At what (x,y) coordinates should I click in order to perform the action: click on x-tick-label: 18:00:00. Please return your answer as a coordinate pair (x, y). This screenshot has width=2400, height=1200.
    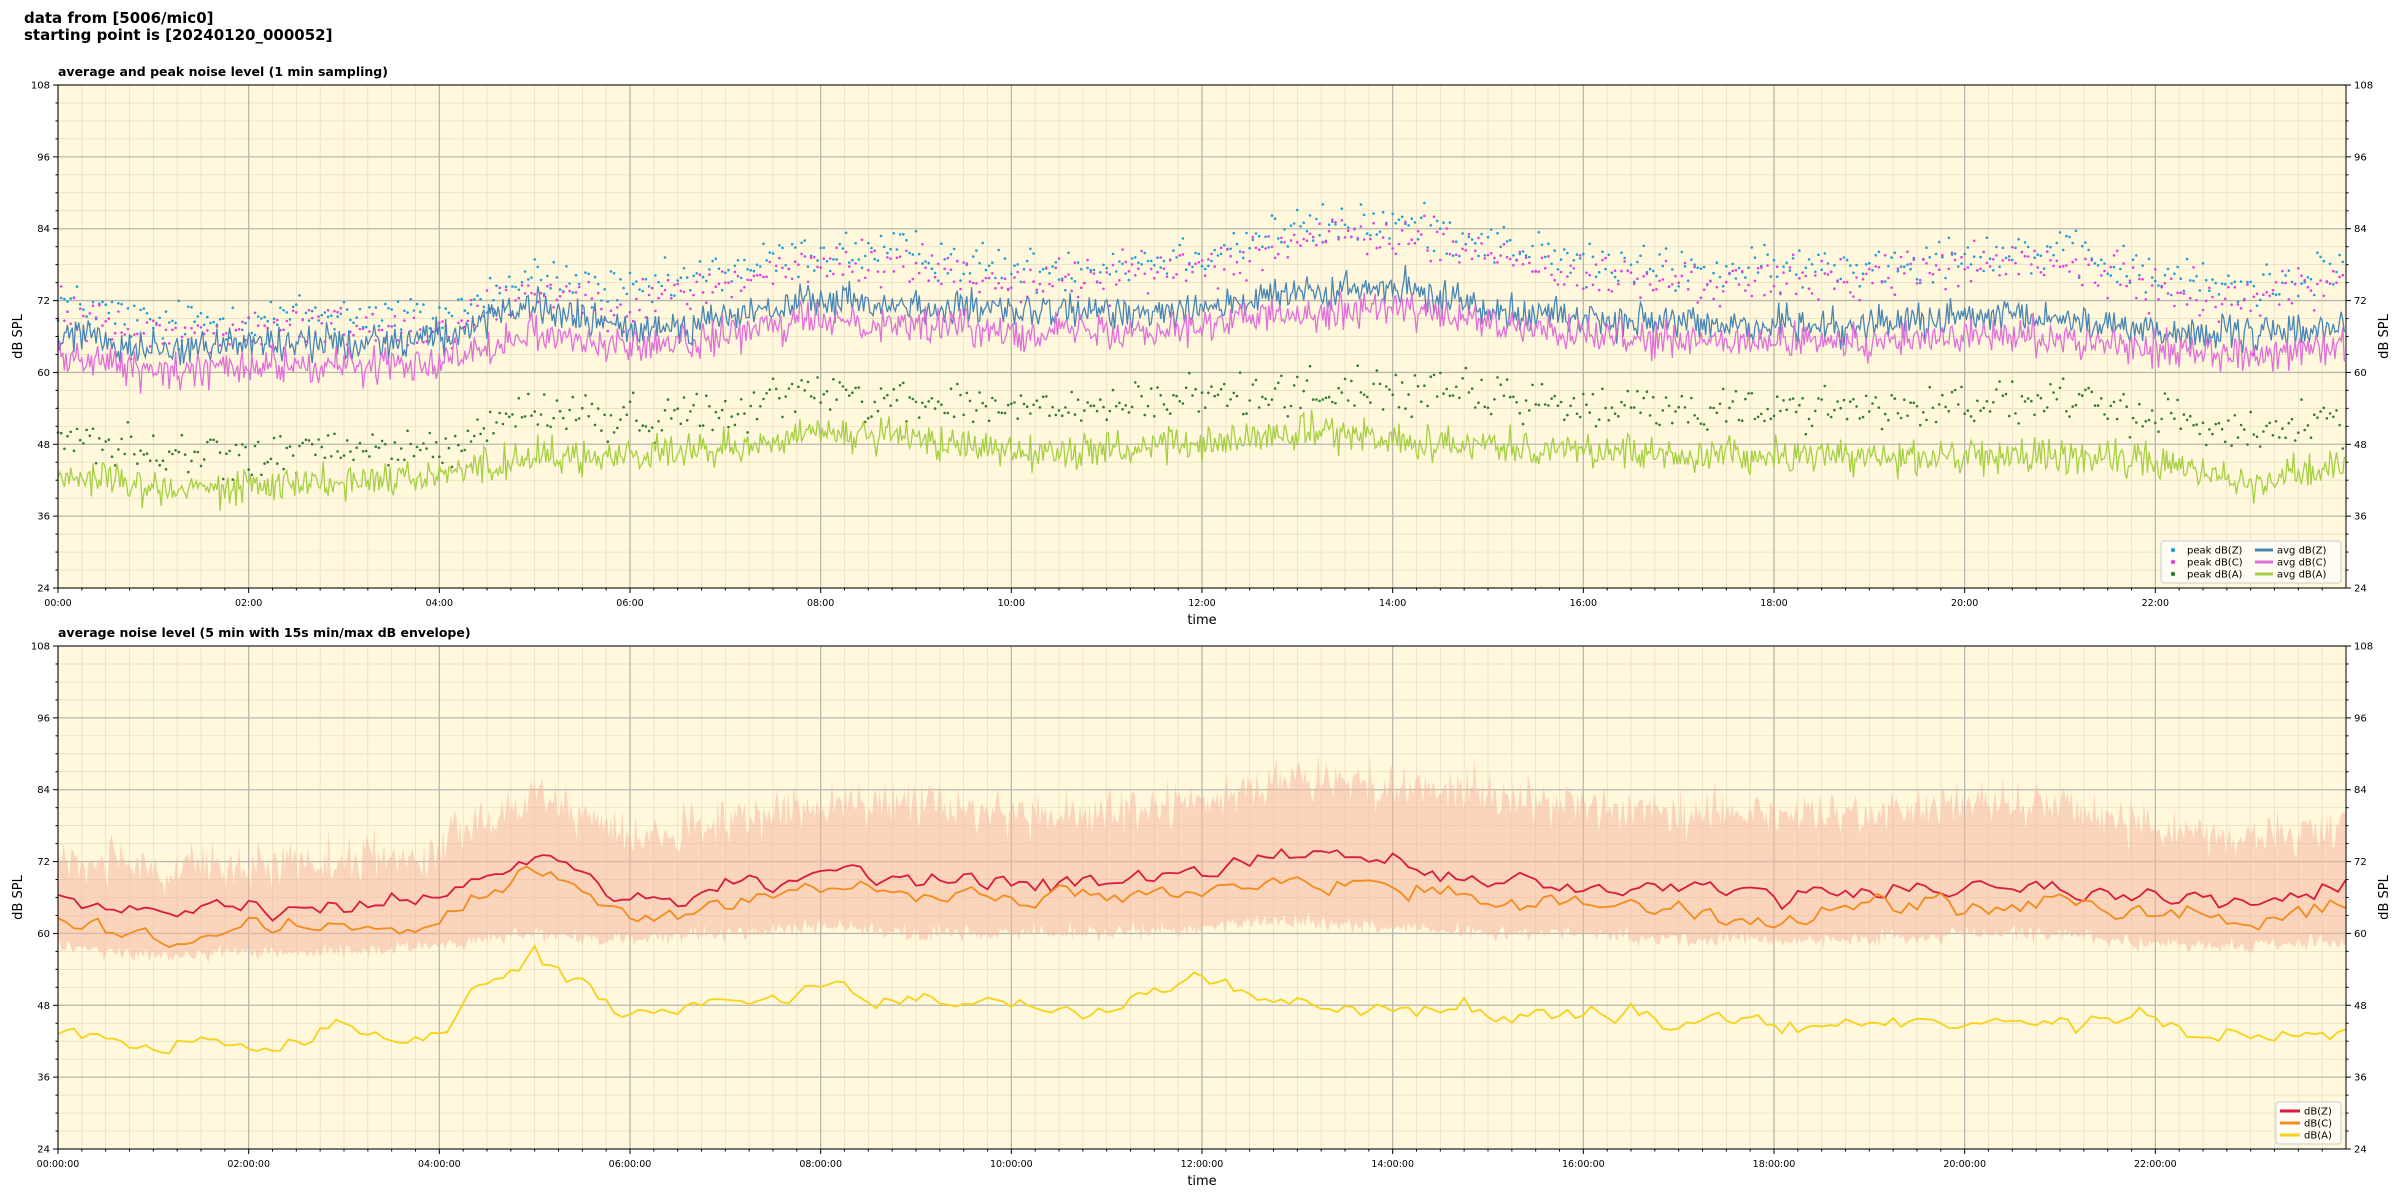
    Looking at the image, I should click on (1774, 1164).